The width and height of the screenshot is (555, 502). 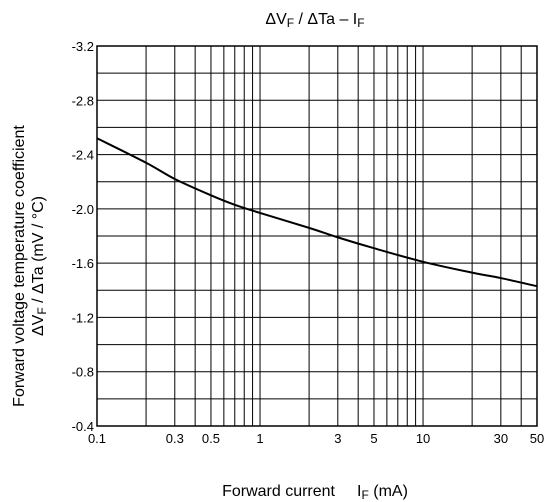 What do you see at coordinates (211, 438) in the screenshot?
I see `x-tick-label: 0.5` at bounding box center [211, 438].